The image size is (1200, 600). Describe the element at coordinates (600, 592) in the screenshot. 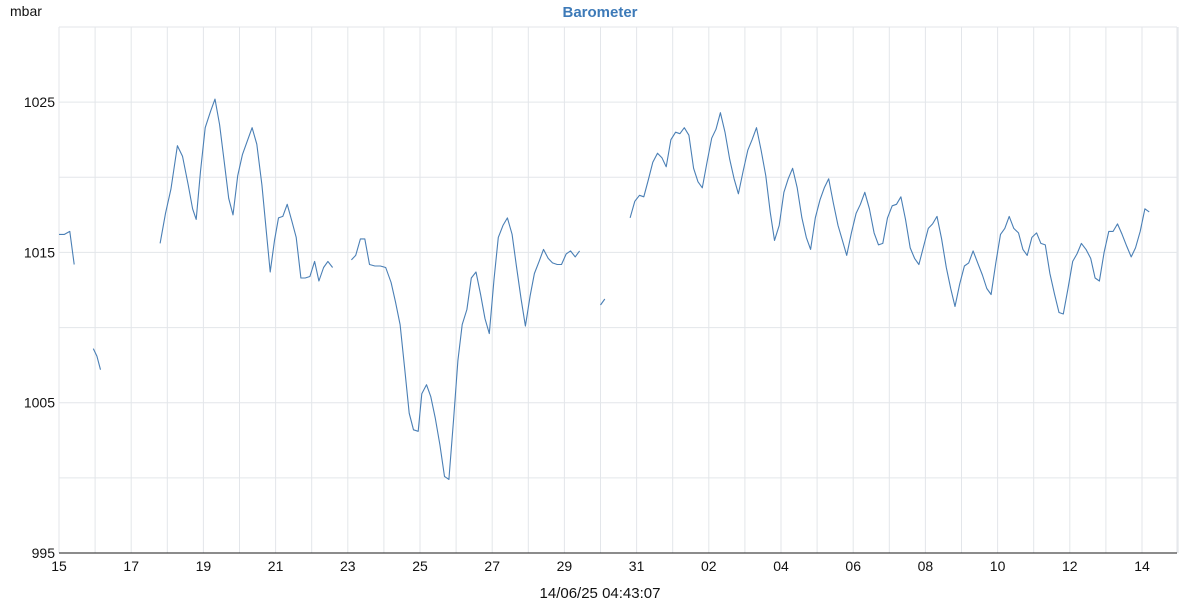

I see `timestamp-label: 14/06/25 04:43:07` at that location.